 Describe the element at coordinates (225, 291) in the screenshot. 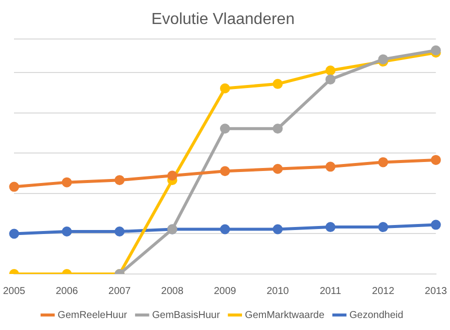

I see `x-tick-label: 2009` at that location.